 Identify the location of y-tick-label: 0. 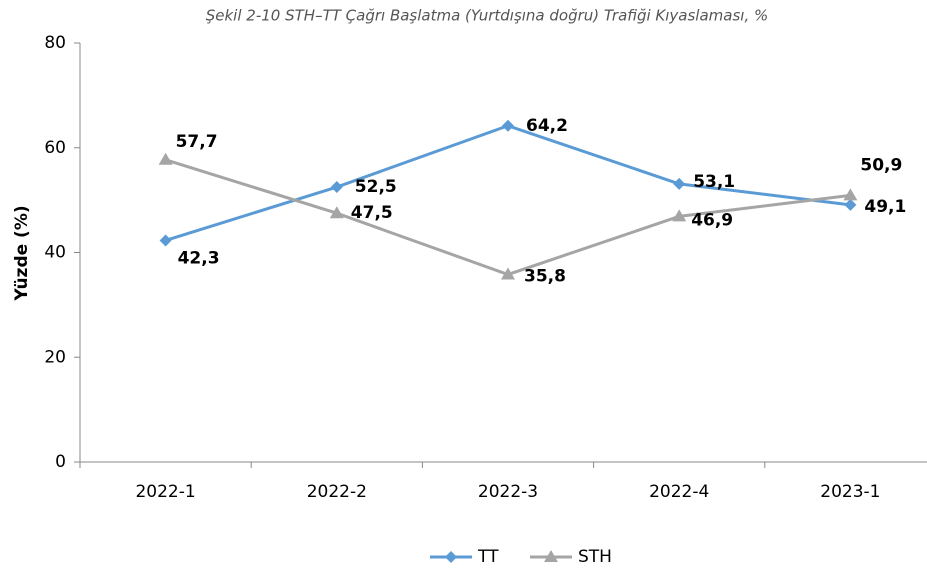
(60, 462).